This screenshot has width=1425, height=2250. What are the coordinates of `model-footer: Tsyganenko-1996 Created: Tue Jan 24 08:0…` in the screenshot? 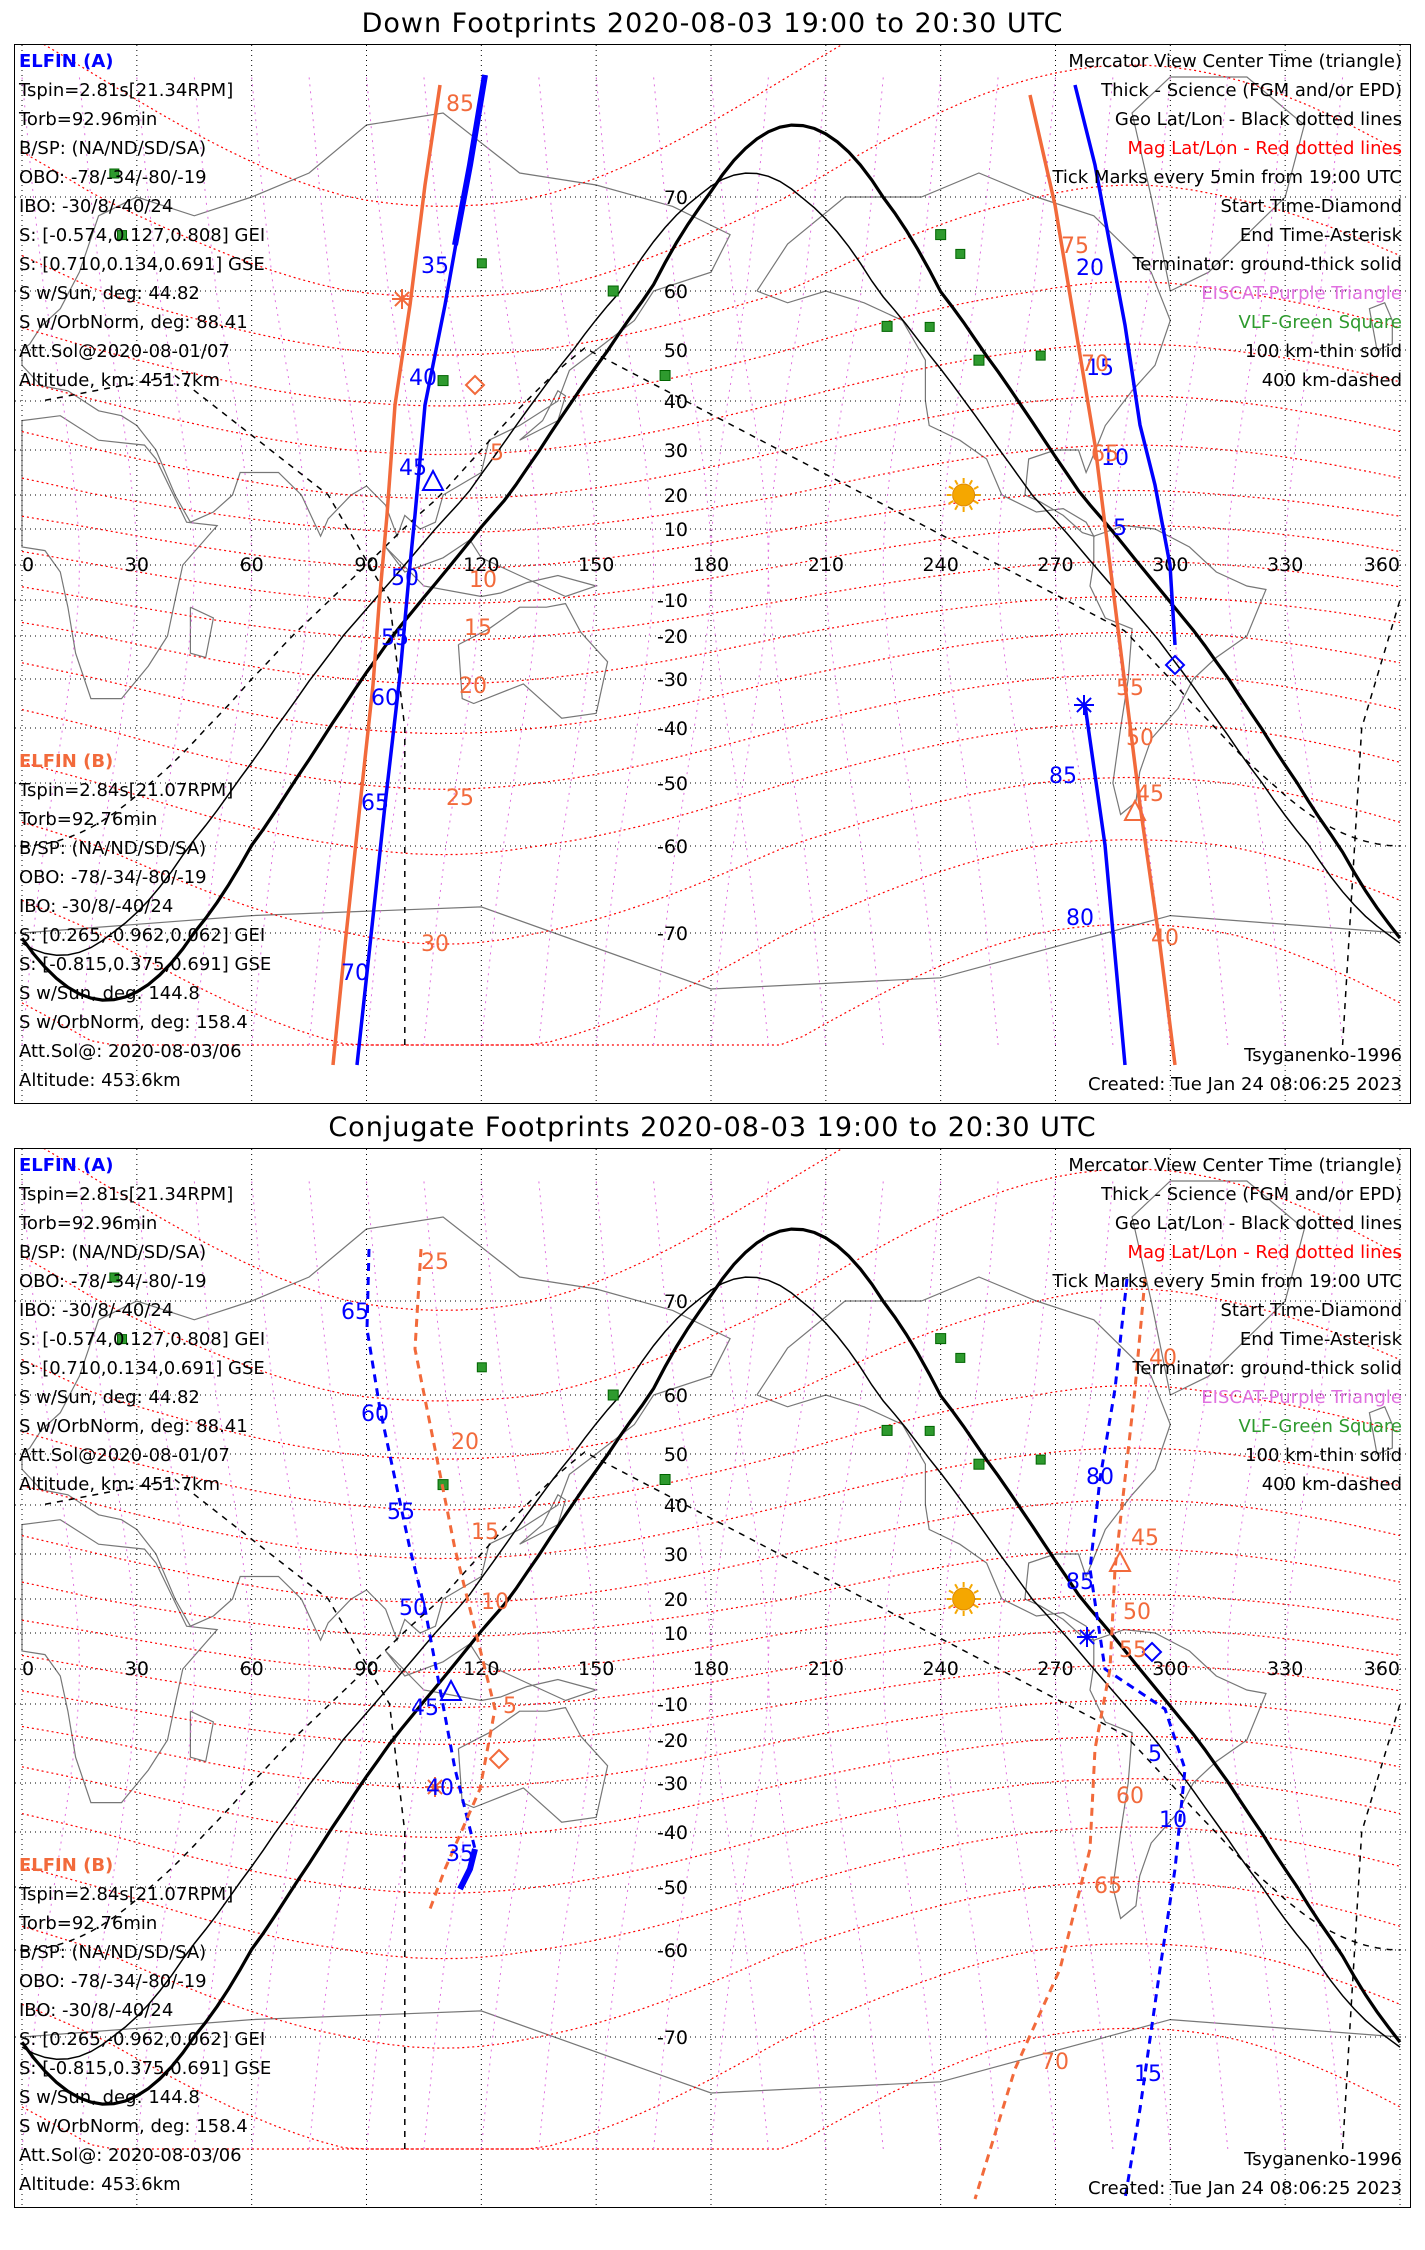 It's located at (1245, 1070).